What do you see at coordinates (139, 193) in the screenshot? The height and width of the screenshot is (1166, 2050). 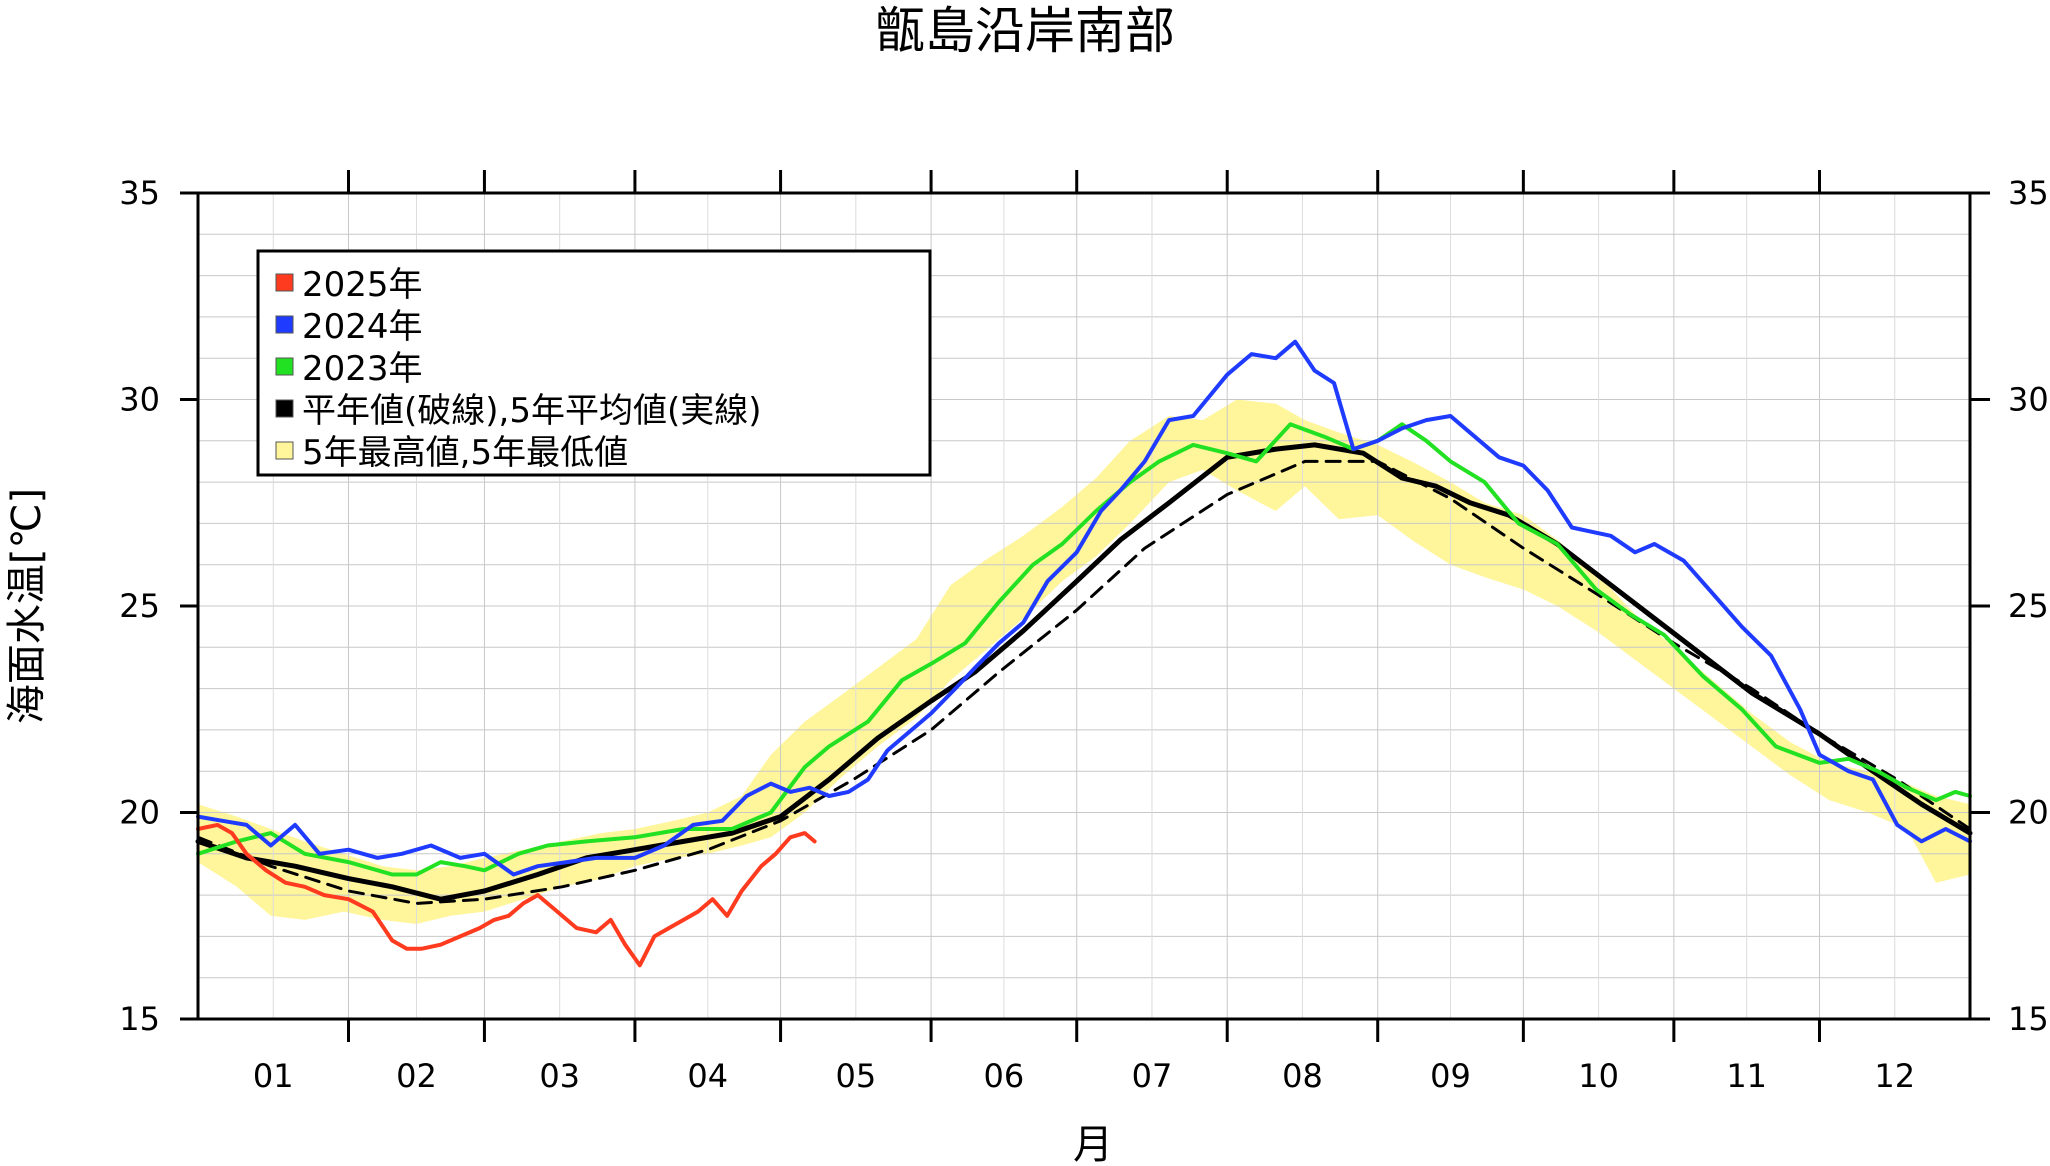 I see `y-tick-label-left: 35` at bounding box center [139, 193].